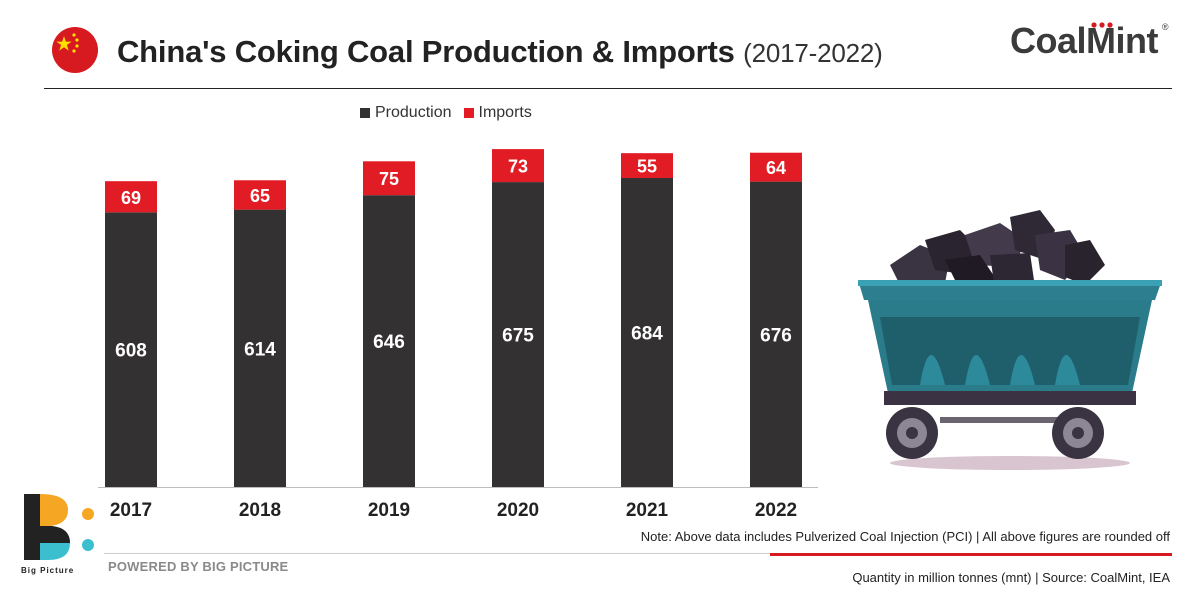 Image resolution: width=1200 pixels, height=600 pixels. I want to click on x-tick-label-2022: 2022, so click(776, 510).